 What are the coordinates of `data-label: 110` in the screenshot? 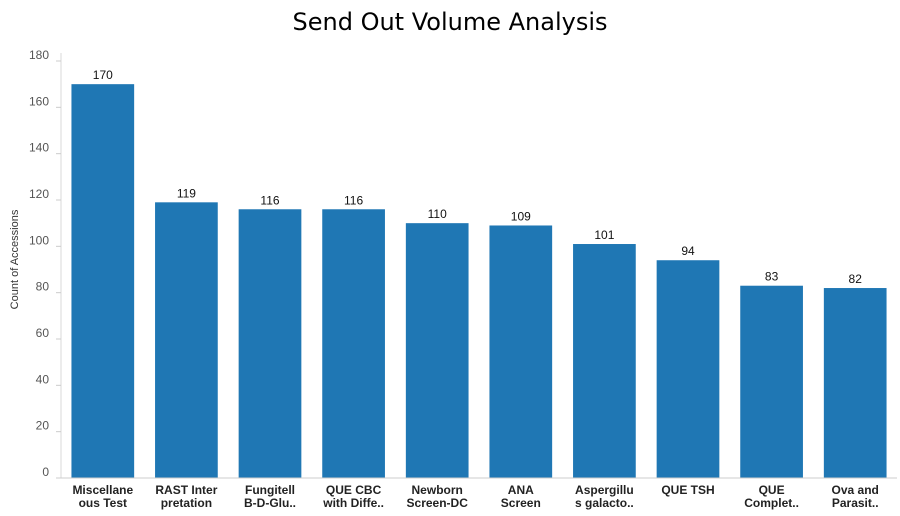 It's located at (437, 214).